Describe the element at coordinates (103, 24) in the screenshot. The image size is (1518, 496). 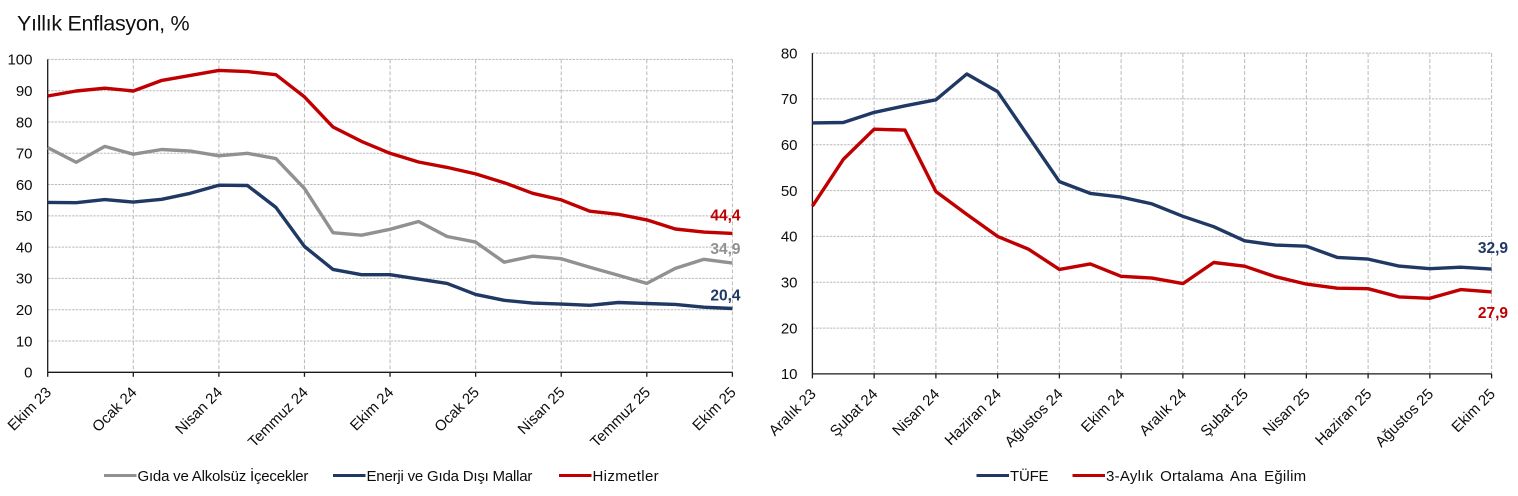
I see `svg-text: Yıllık Enflasyon, %` at that location.